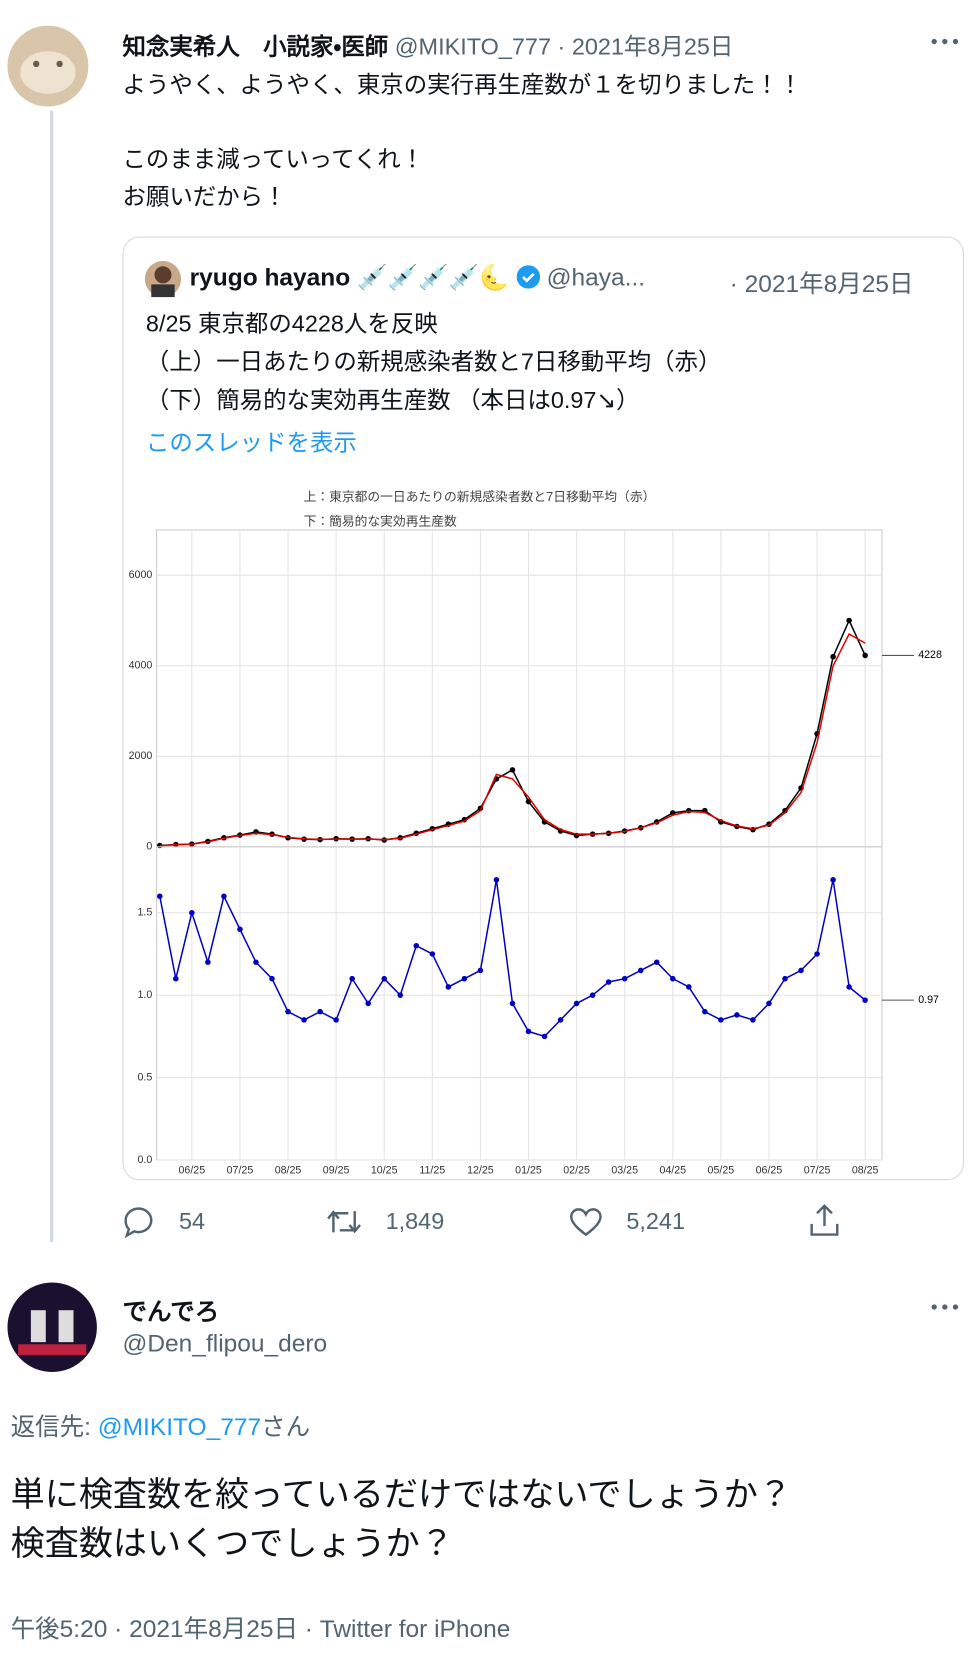 This screenshot has height=1671, width=980. I want to click on reply-count: 54, so click(192, 1221).